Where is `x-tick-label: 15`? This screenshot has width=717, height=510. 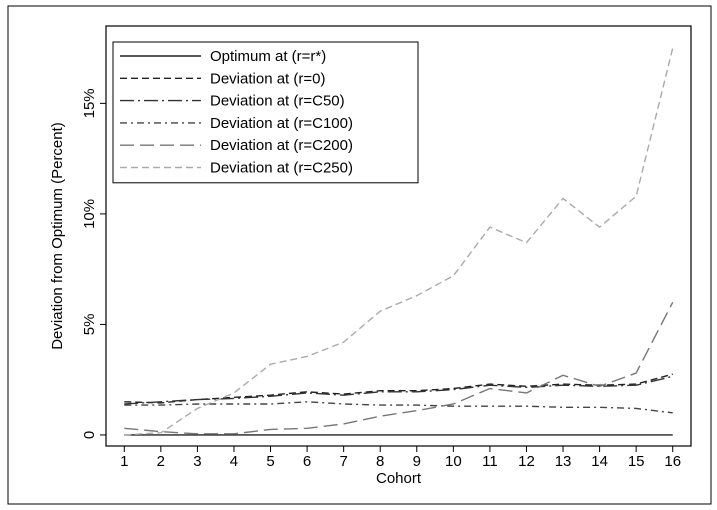
x-tick-label: 15 is located at coordinates (636, 461).